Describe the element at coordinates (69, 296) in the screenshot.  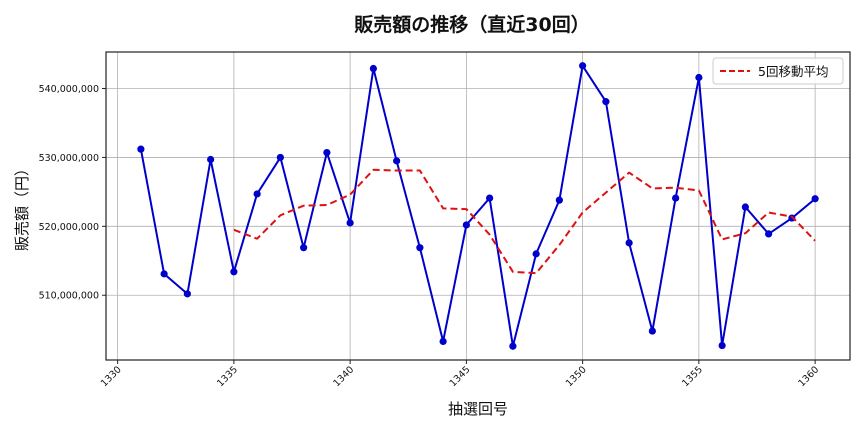
I see `y-tick-label: 510,000,000` at that location.